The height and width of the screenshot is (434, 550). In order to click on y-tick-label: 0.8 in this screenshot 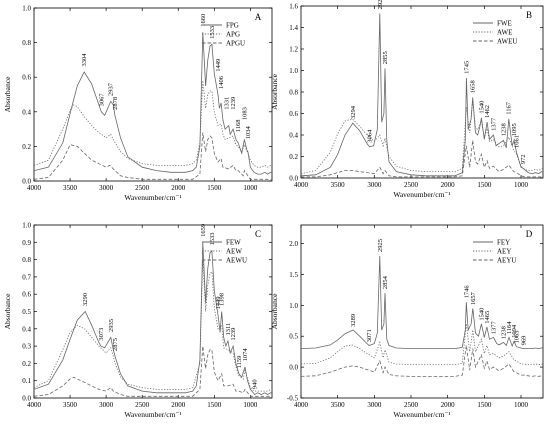, I will do `click(26, 43)`.